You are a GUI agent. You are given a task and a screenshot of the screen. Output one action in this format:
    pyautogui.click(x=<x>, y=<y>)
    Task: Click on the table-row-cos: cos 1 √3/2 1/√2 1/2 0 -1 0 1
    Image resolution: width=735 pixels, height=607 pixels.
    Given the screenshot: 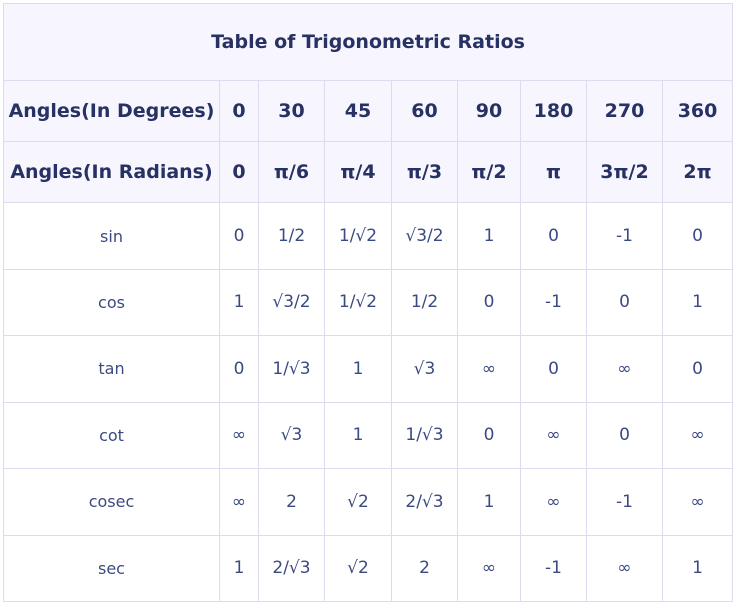 What is the action you would take?
    pyautogui.click(x=368, y=302)
    